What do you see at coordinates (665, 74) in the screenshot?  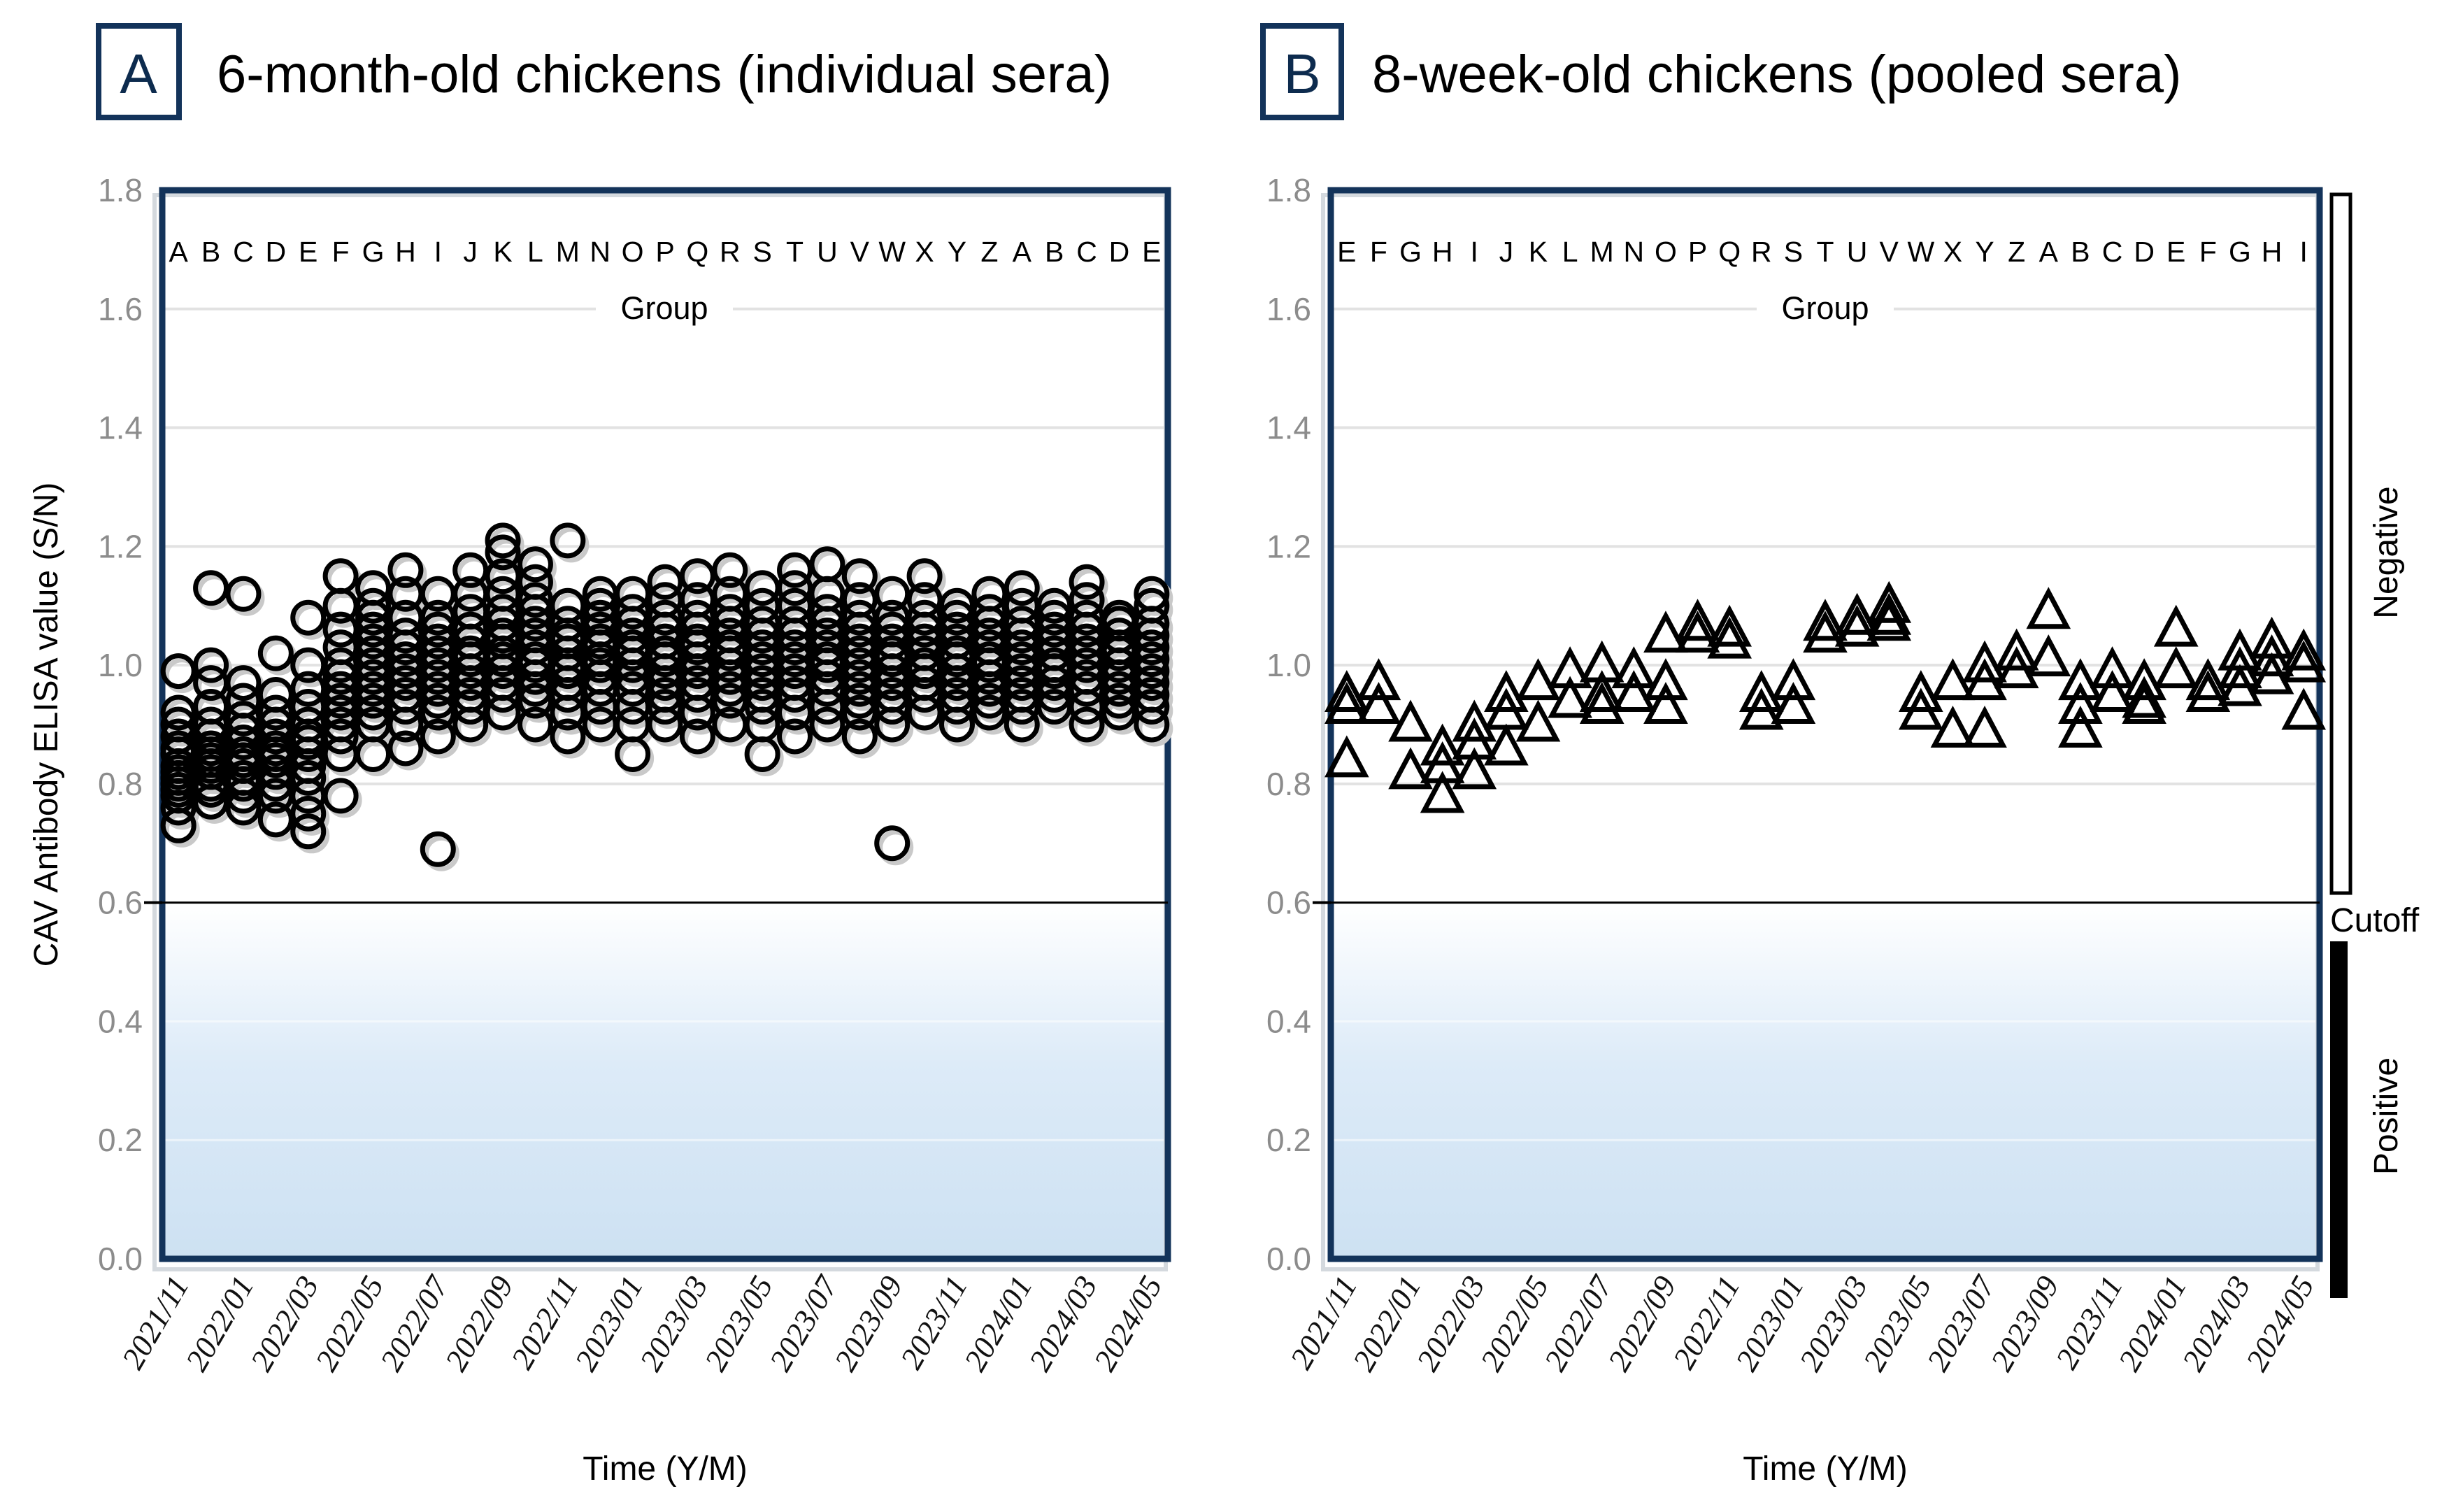 I see `panel-a-title: 6-month-old chickens (individual sera)` at bounding box center [665, 74].